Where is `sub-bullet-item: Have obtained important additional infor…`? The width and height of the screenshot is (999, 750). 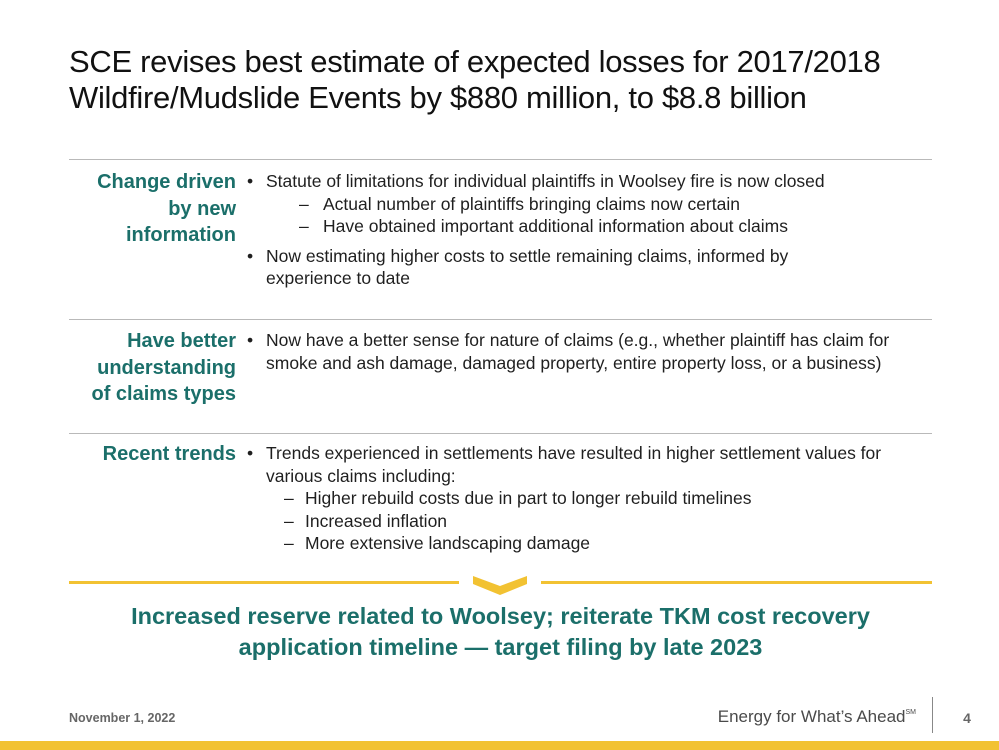
sub-bullet-item: Have obtained important additional infor… is located at coordinates (592, 226).